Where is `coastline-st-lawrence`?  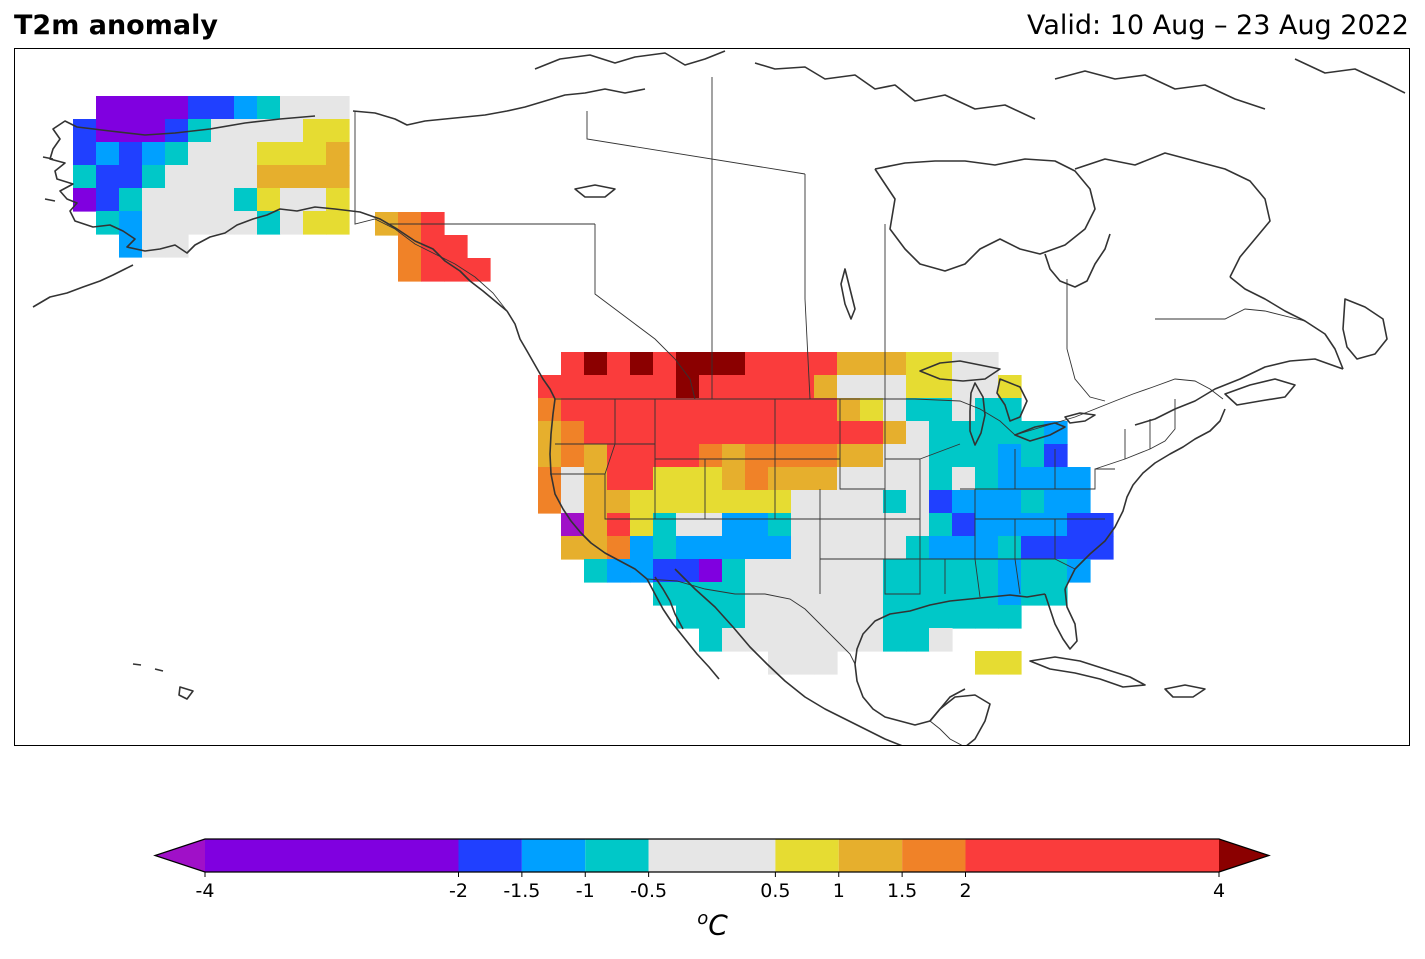
coastline-st-lawrence is located at coordinates (1239, 392).